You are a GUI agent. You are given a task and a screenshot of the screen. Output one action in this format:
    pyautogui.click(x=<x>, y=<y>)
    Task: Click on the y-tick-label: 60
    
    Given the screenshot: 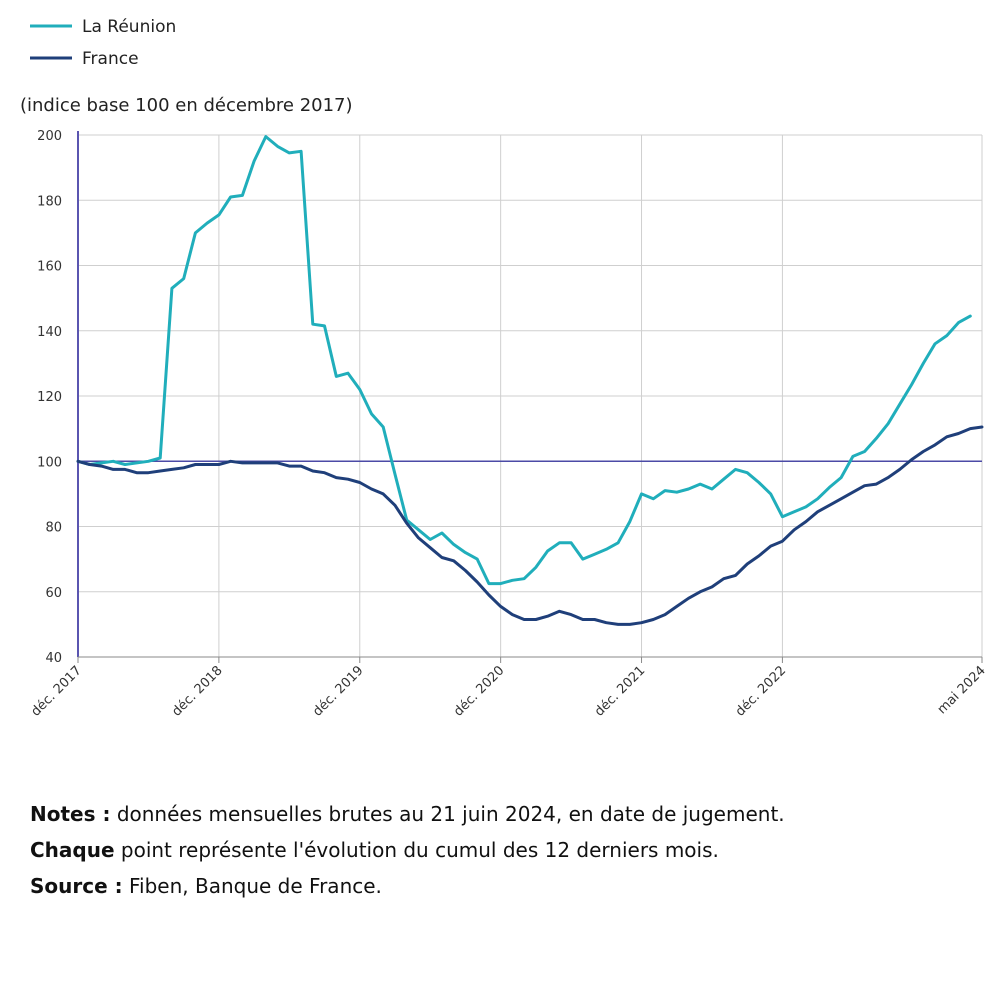 What is the action you would take?
    pyautogui.click(x=53, y=593)
    